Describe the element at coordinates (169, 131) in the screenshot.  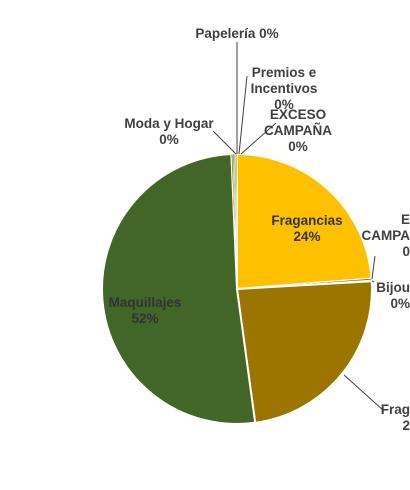
I see `data-label-3: Moda y Hogar 0%` at that location.